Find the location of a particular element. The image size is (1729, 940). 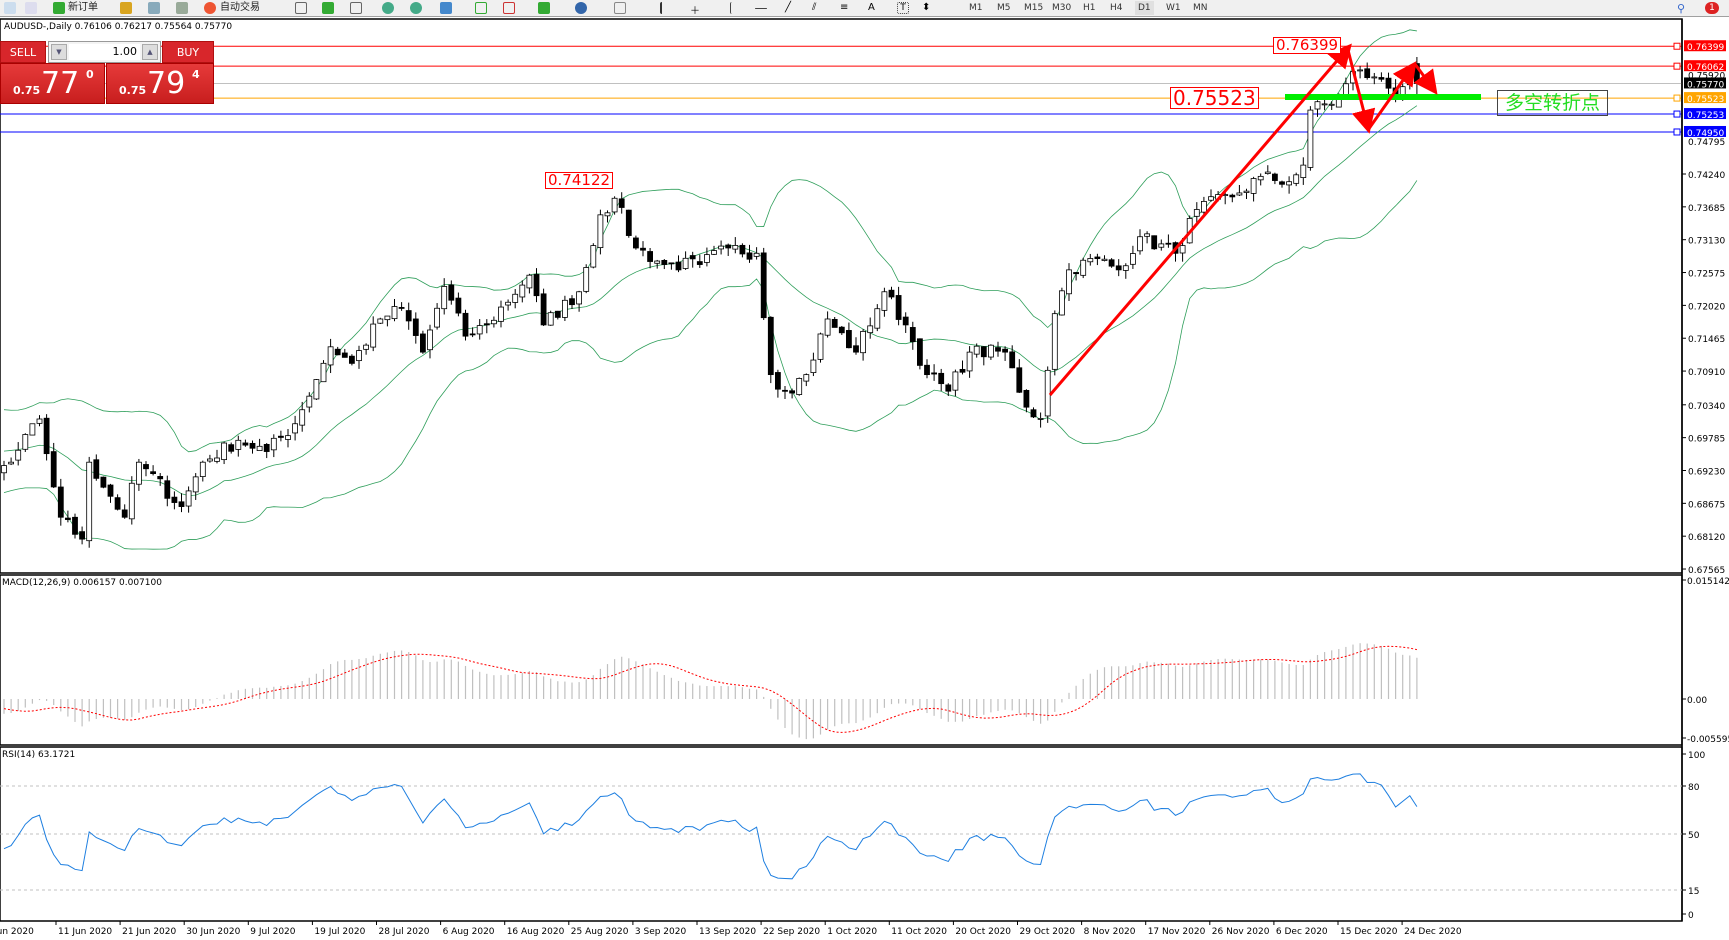

timeframe-m15: M15 is located at coordinates (1034, 8).